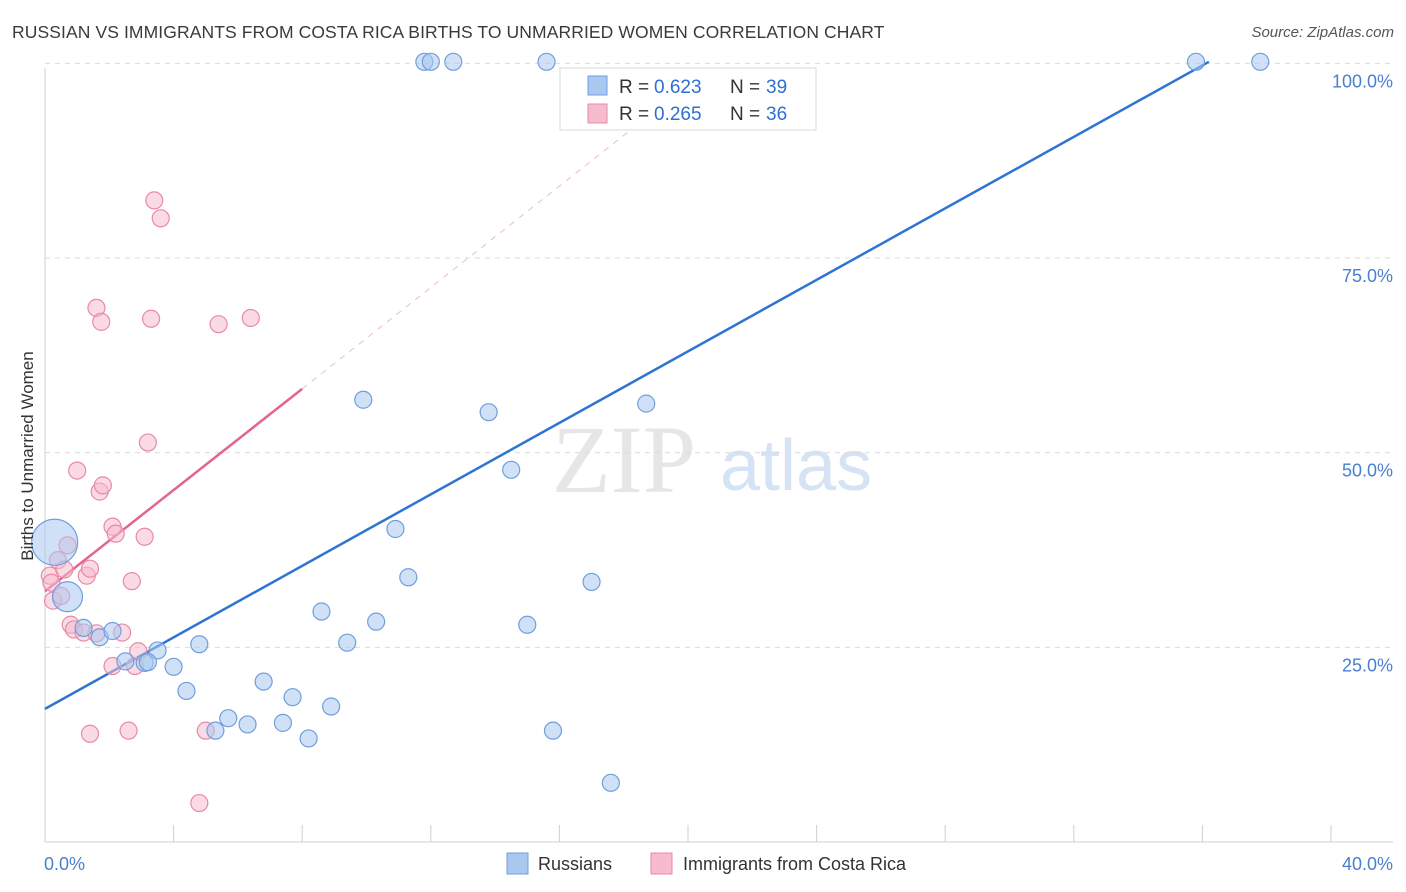  Describe the element at coordinates (1322, 32) in the screenshot. I see `chart-source: Source: ZipAtlas.com` at that location.